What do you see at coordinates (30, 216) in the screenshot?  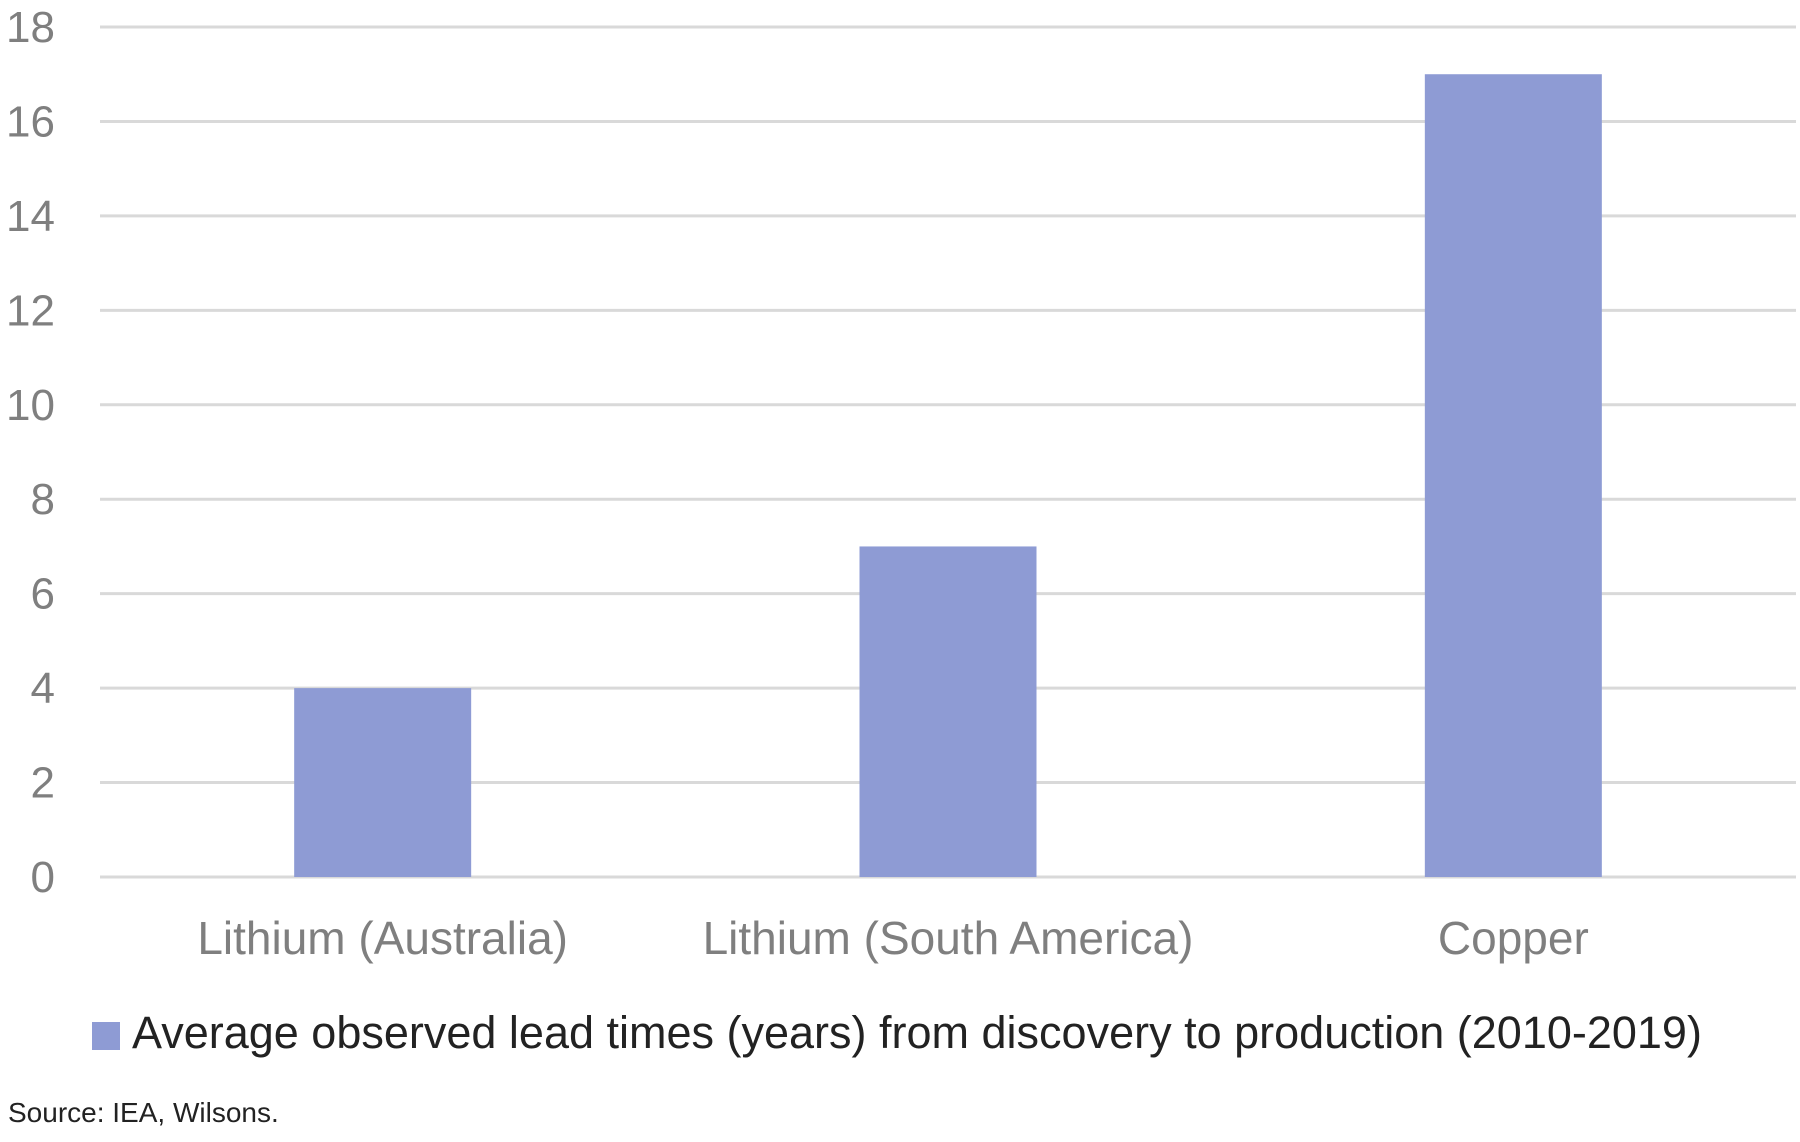 I see `y-tick-label: 14` at bounding box center [30, 216].